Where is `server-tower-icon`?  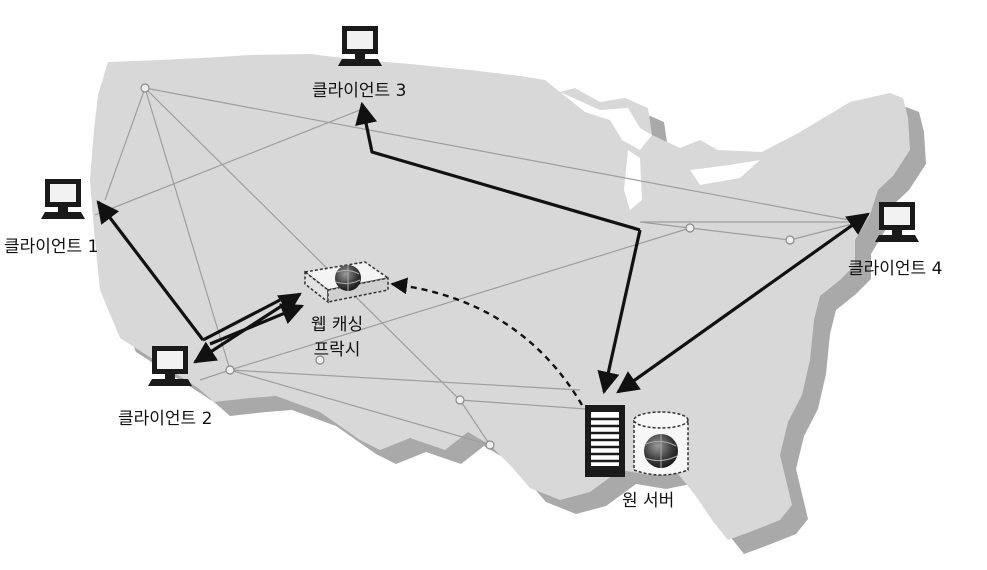
server-tower-icon is located at coordinates (605, 441).